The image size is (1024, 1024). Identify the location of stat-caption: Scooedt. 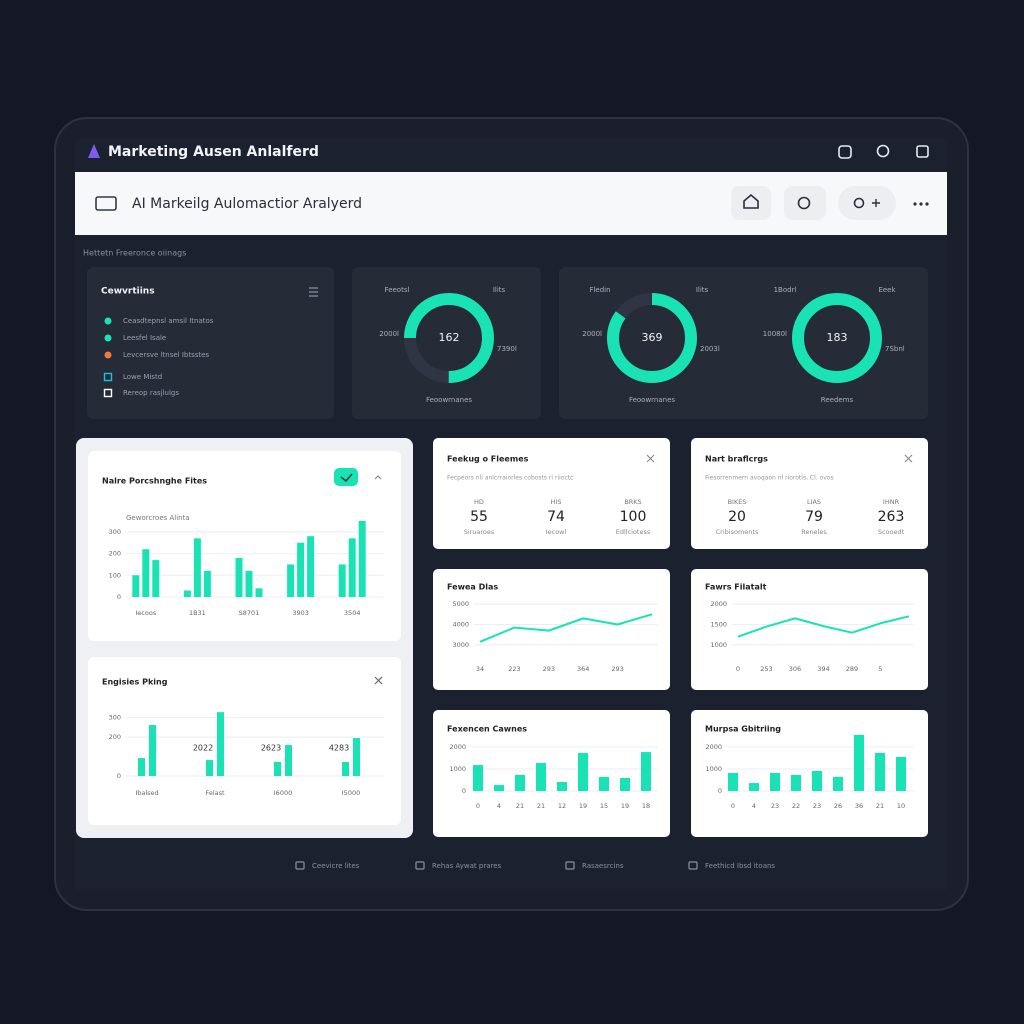
(891, 532).